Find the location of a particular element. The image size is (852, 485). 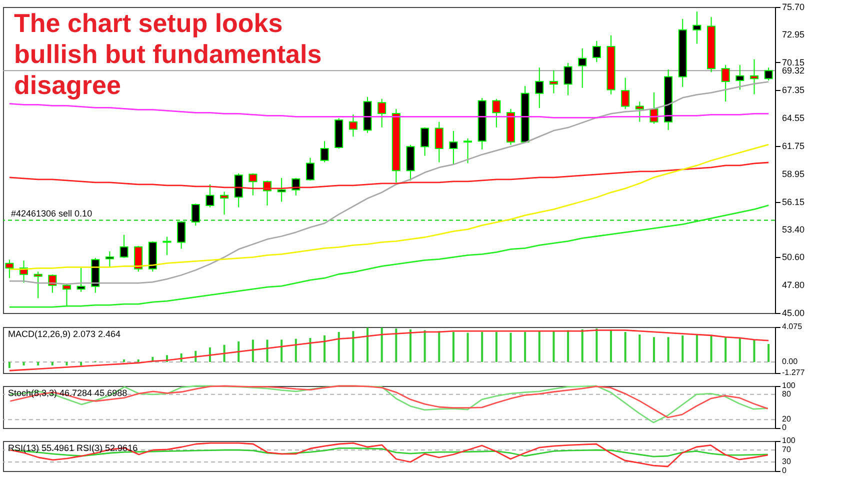

y-tick-label: 45.00 is located at coordinates (793, 313).